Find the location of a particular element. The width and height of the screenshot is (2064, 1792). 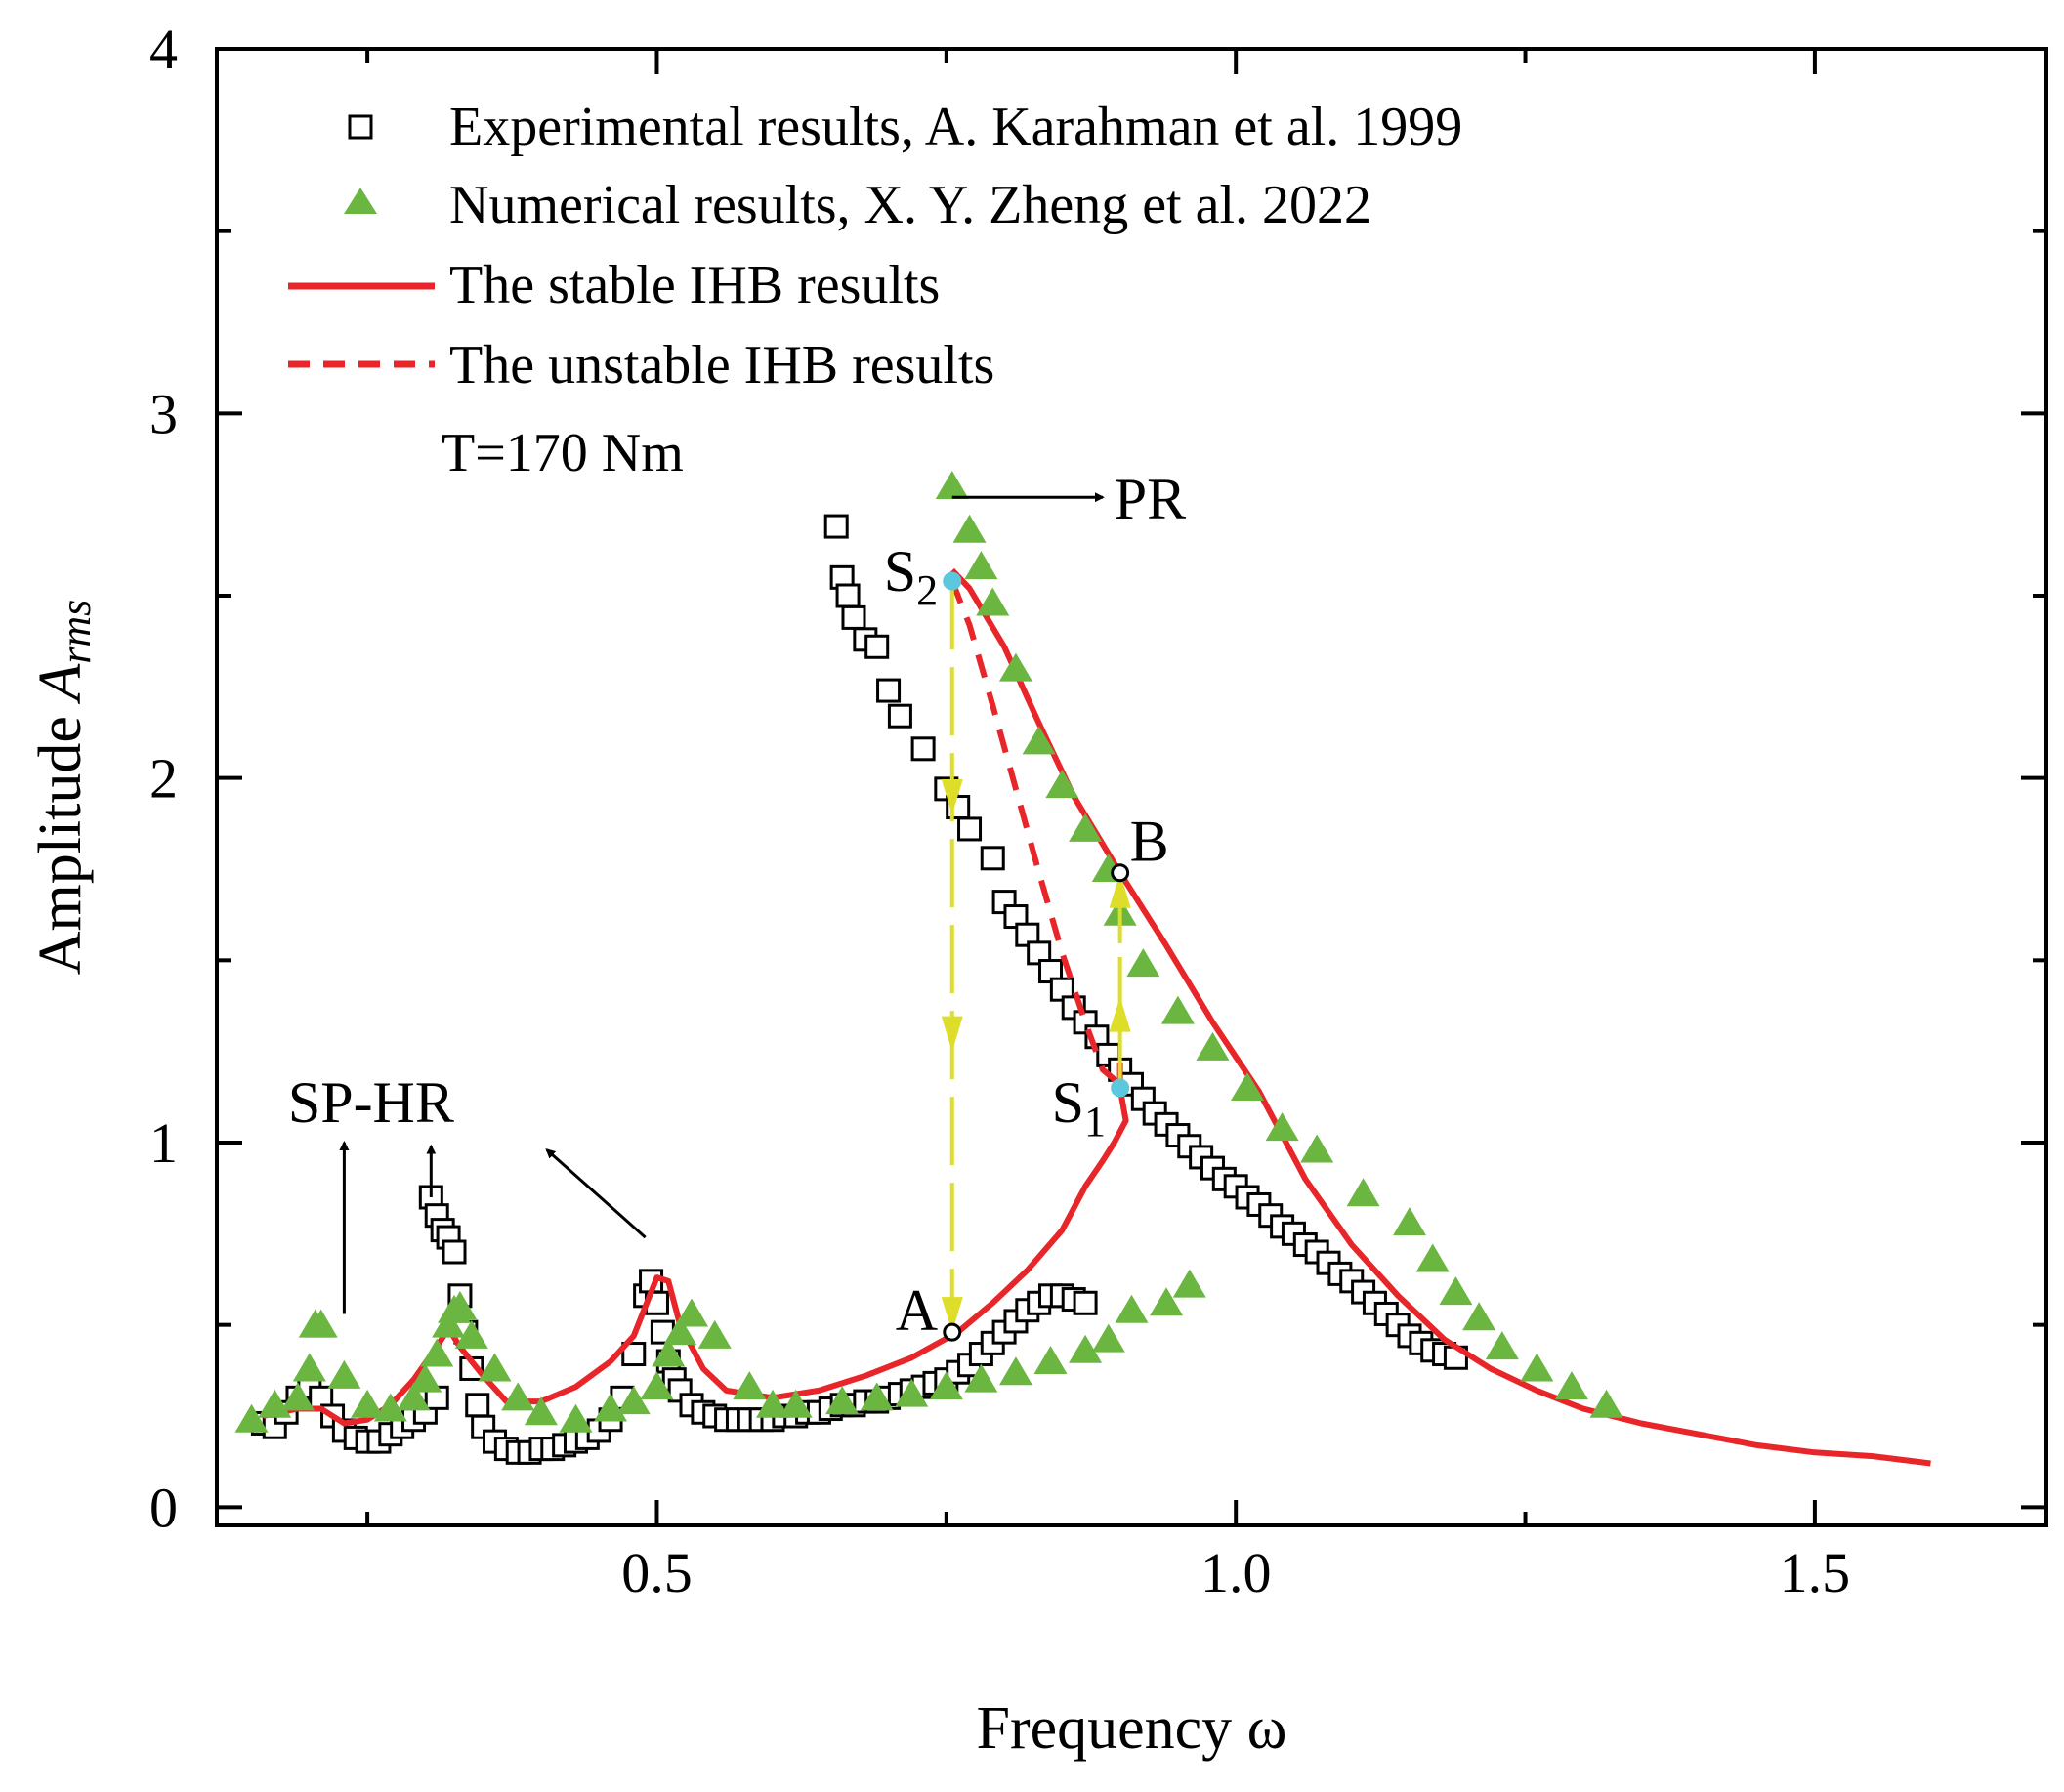

y-tick-label: 1 is located at coordinates (163, 1143).